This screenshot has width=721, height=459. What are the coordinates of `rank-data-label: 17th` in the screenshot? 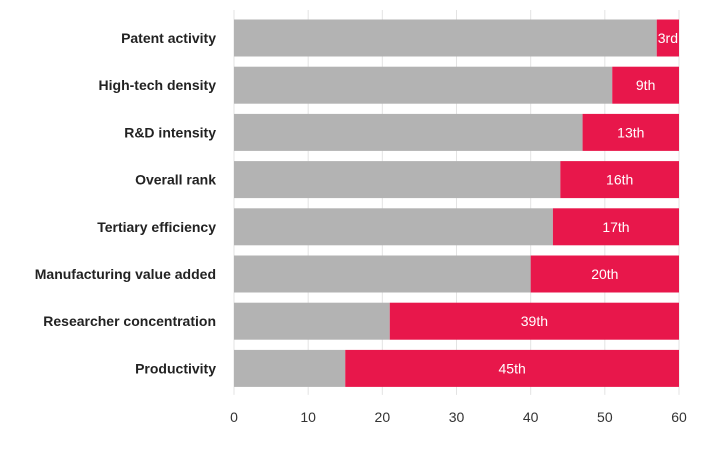 It's located at (615, 227).